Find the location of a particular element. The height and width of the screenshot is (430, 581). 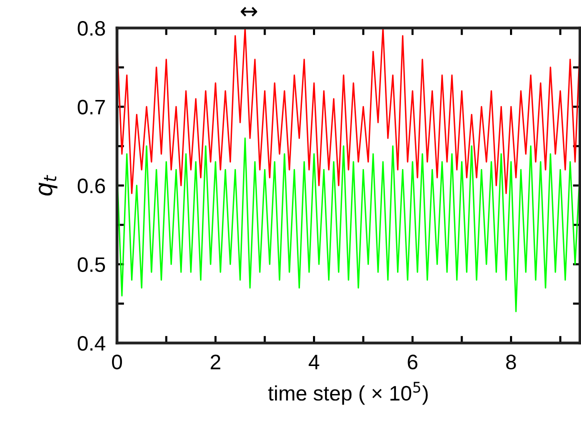

x-tick-label: 0 is located at coordinates (117, 362).